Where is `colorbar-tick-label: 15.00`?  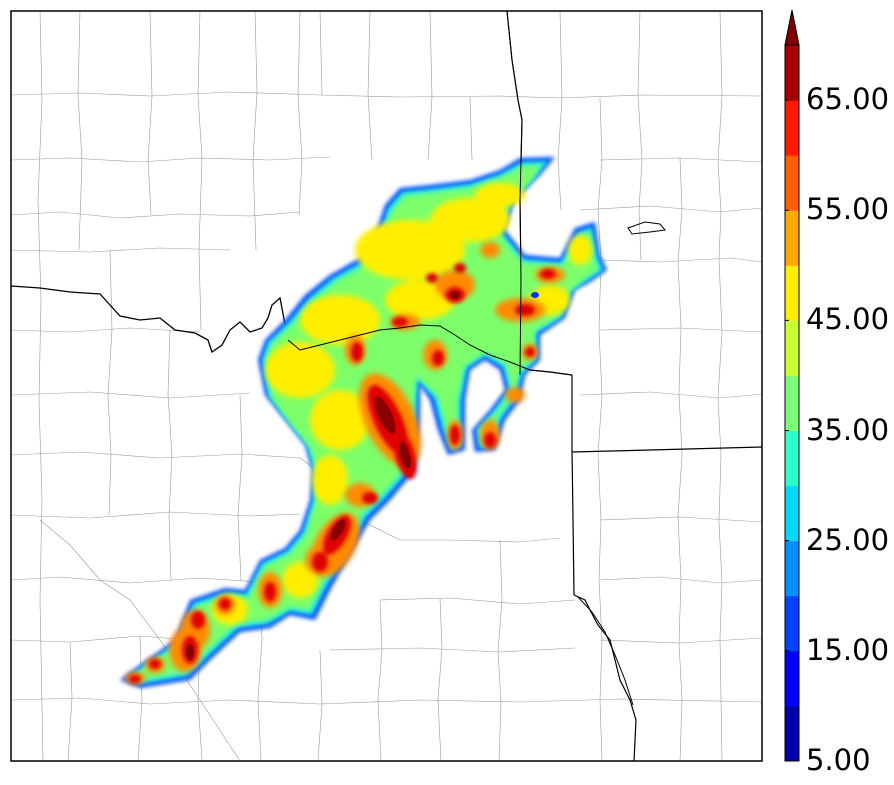
colorbar-tick-label: 15.00 is located at coordinates (848, 649).